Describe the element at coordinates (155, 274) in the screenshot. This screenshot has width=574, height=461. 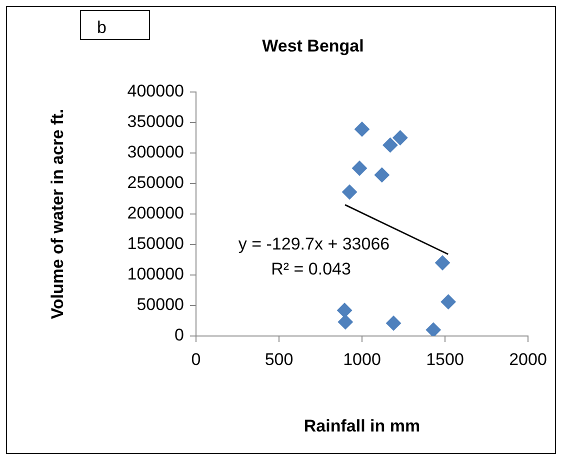
I see `y-tick-label: 100000` at that location.